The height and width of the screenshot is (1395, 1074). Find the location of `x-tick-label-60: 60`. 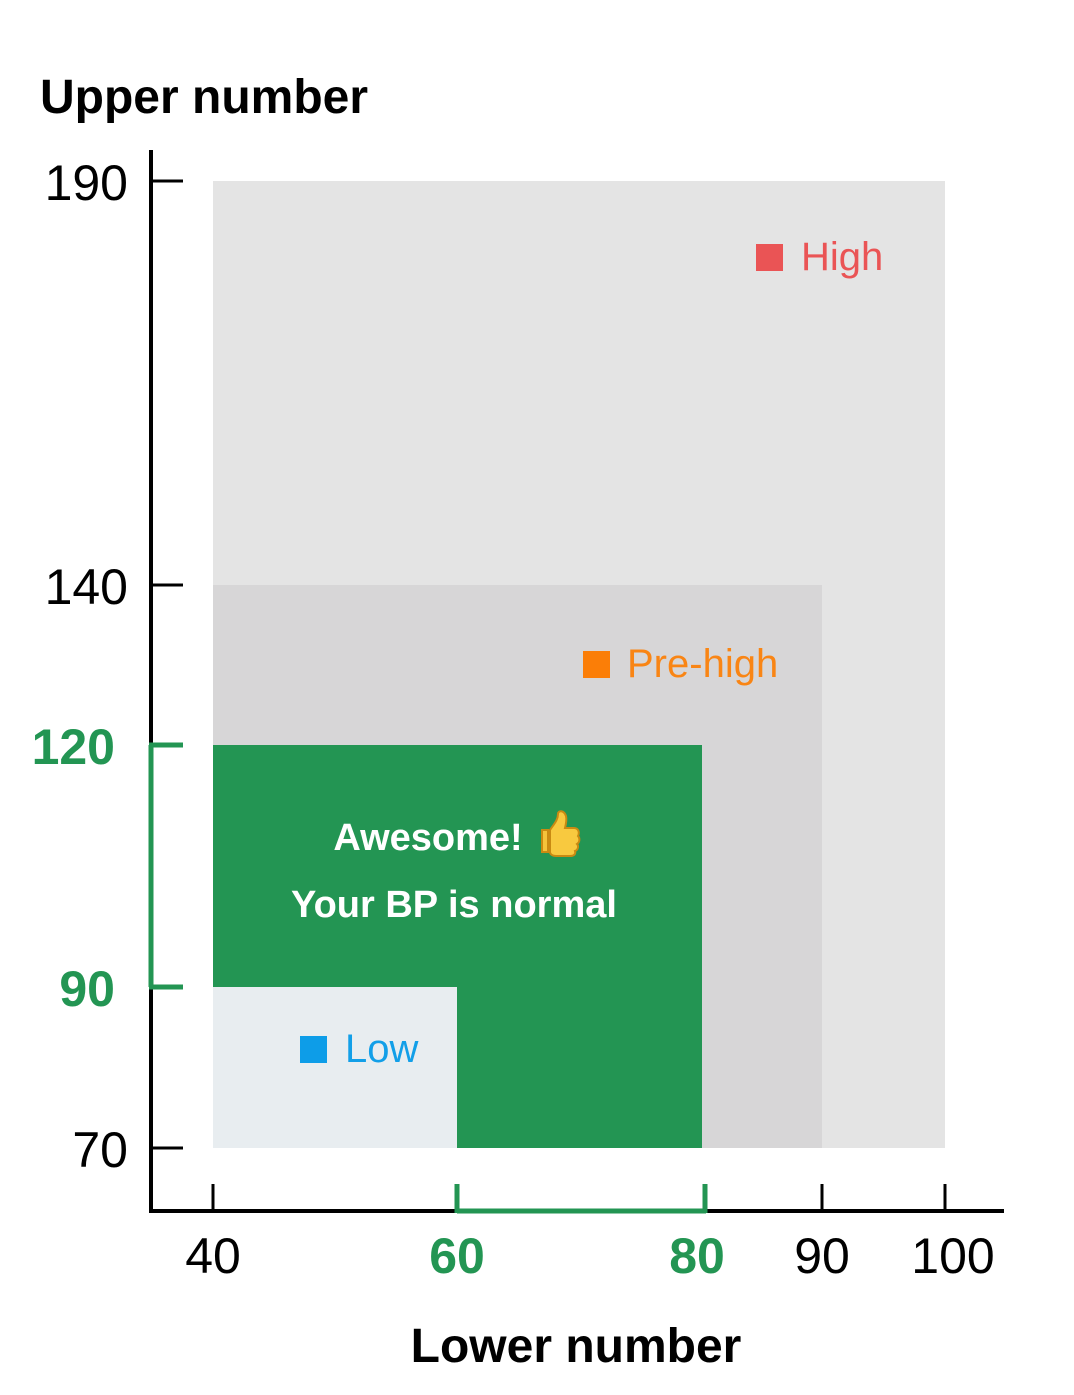

x-tick-label-60: 60 is located at coordinates (457, 1256).